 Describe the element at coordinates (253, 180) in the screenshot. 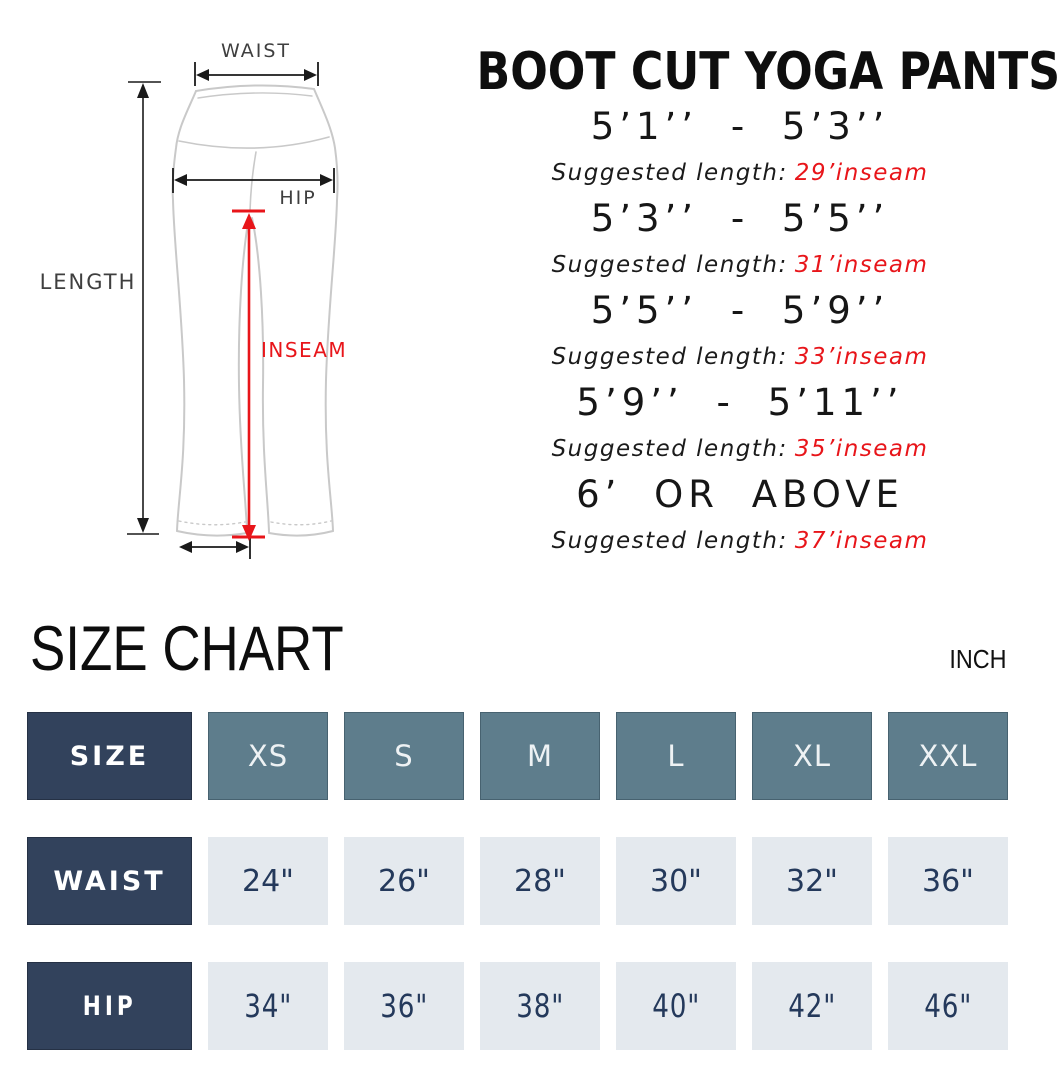

I see `hip-dimension-arrow` at that location.